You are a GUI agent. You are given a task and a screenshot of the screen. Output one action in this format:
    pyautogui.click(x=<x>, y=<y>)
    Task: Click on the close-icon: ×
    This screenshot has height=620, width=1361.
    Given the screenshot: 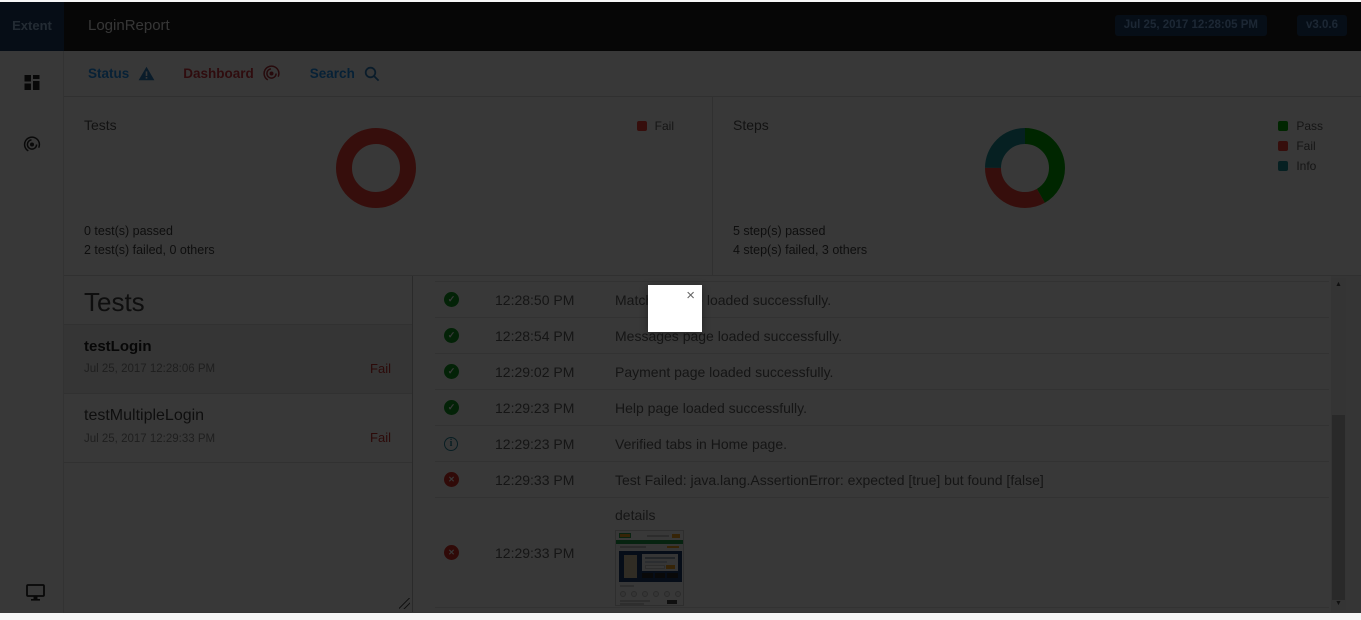 What is the action you would take?
    pyautogui.click(x=690, y=295)
    